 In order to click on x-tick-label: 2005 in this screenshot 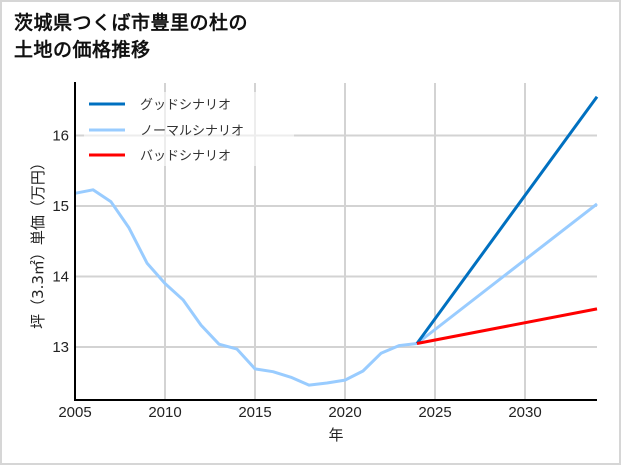, I will do `click(74, 412)`.